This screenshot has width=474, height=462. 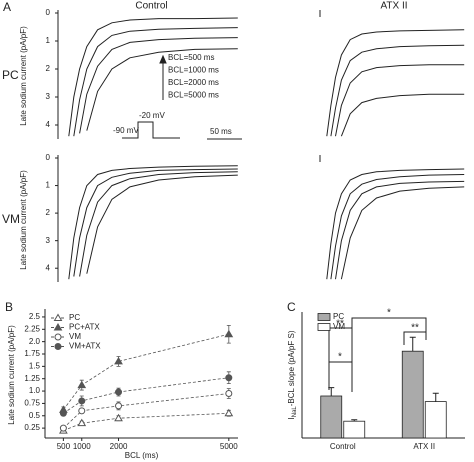 I want to click on y-tick-label: 1.75, so click(x=32, y=353).